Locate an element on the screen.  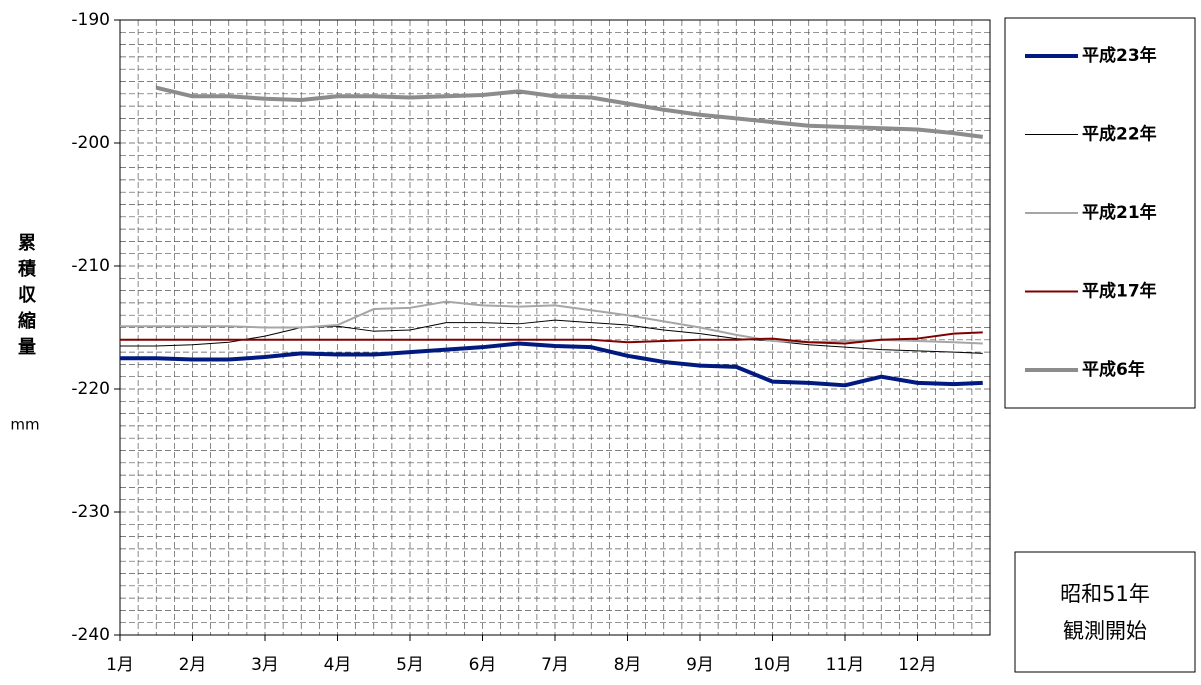
y-axis-unit: mm is located at coordinates (24, 425).